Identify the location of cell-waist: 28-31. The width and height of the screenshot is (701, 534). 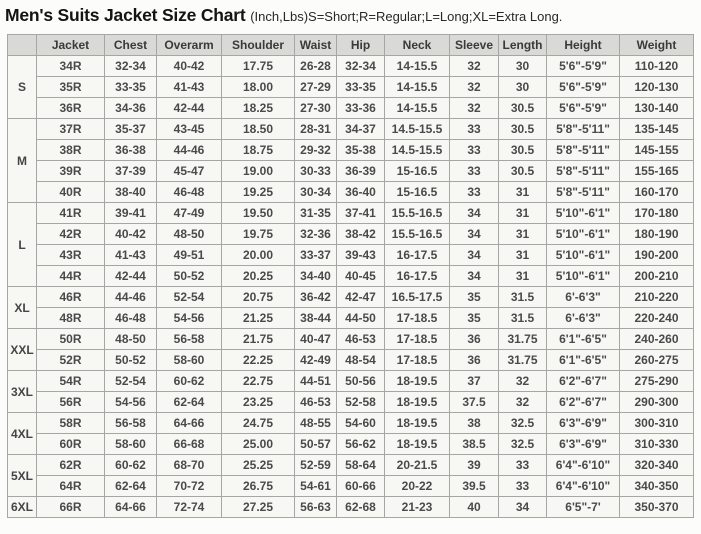
(315, 129).